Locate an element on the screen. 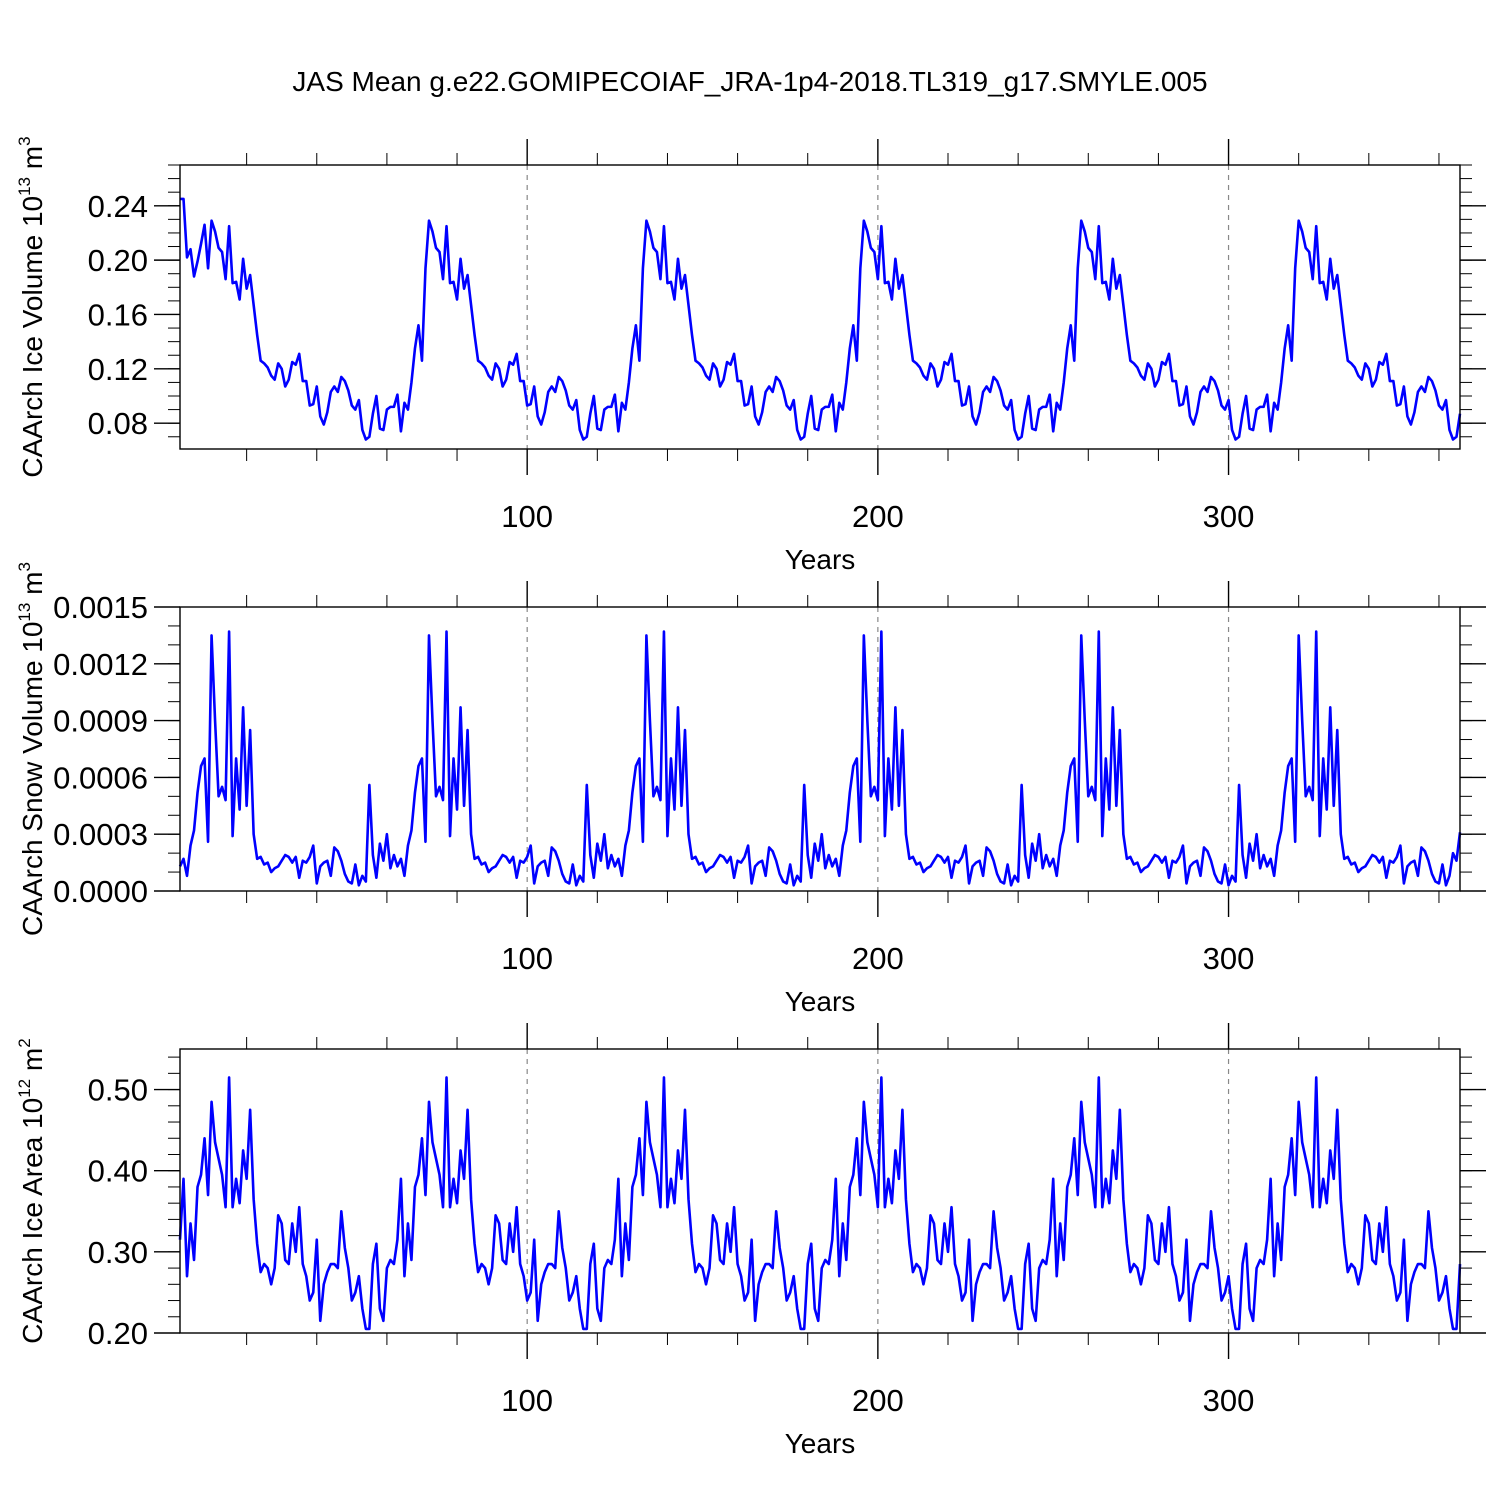 The width and height of the screenshot is (1500, 1500). y-tick-label: 0.0012 is located at coordinates (100, 664).